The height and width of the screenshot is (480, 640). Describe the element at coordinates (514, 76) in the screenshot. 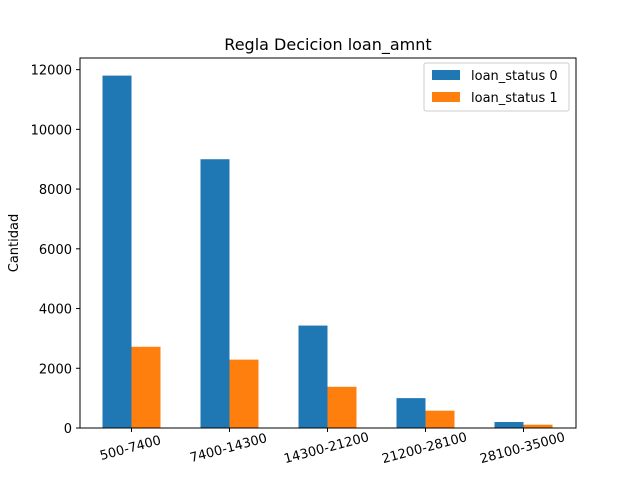

I see `legend-label-series-0: loan_status 0` at that location.